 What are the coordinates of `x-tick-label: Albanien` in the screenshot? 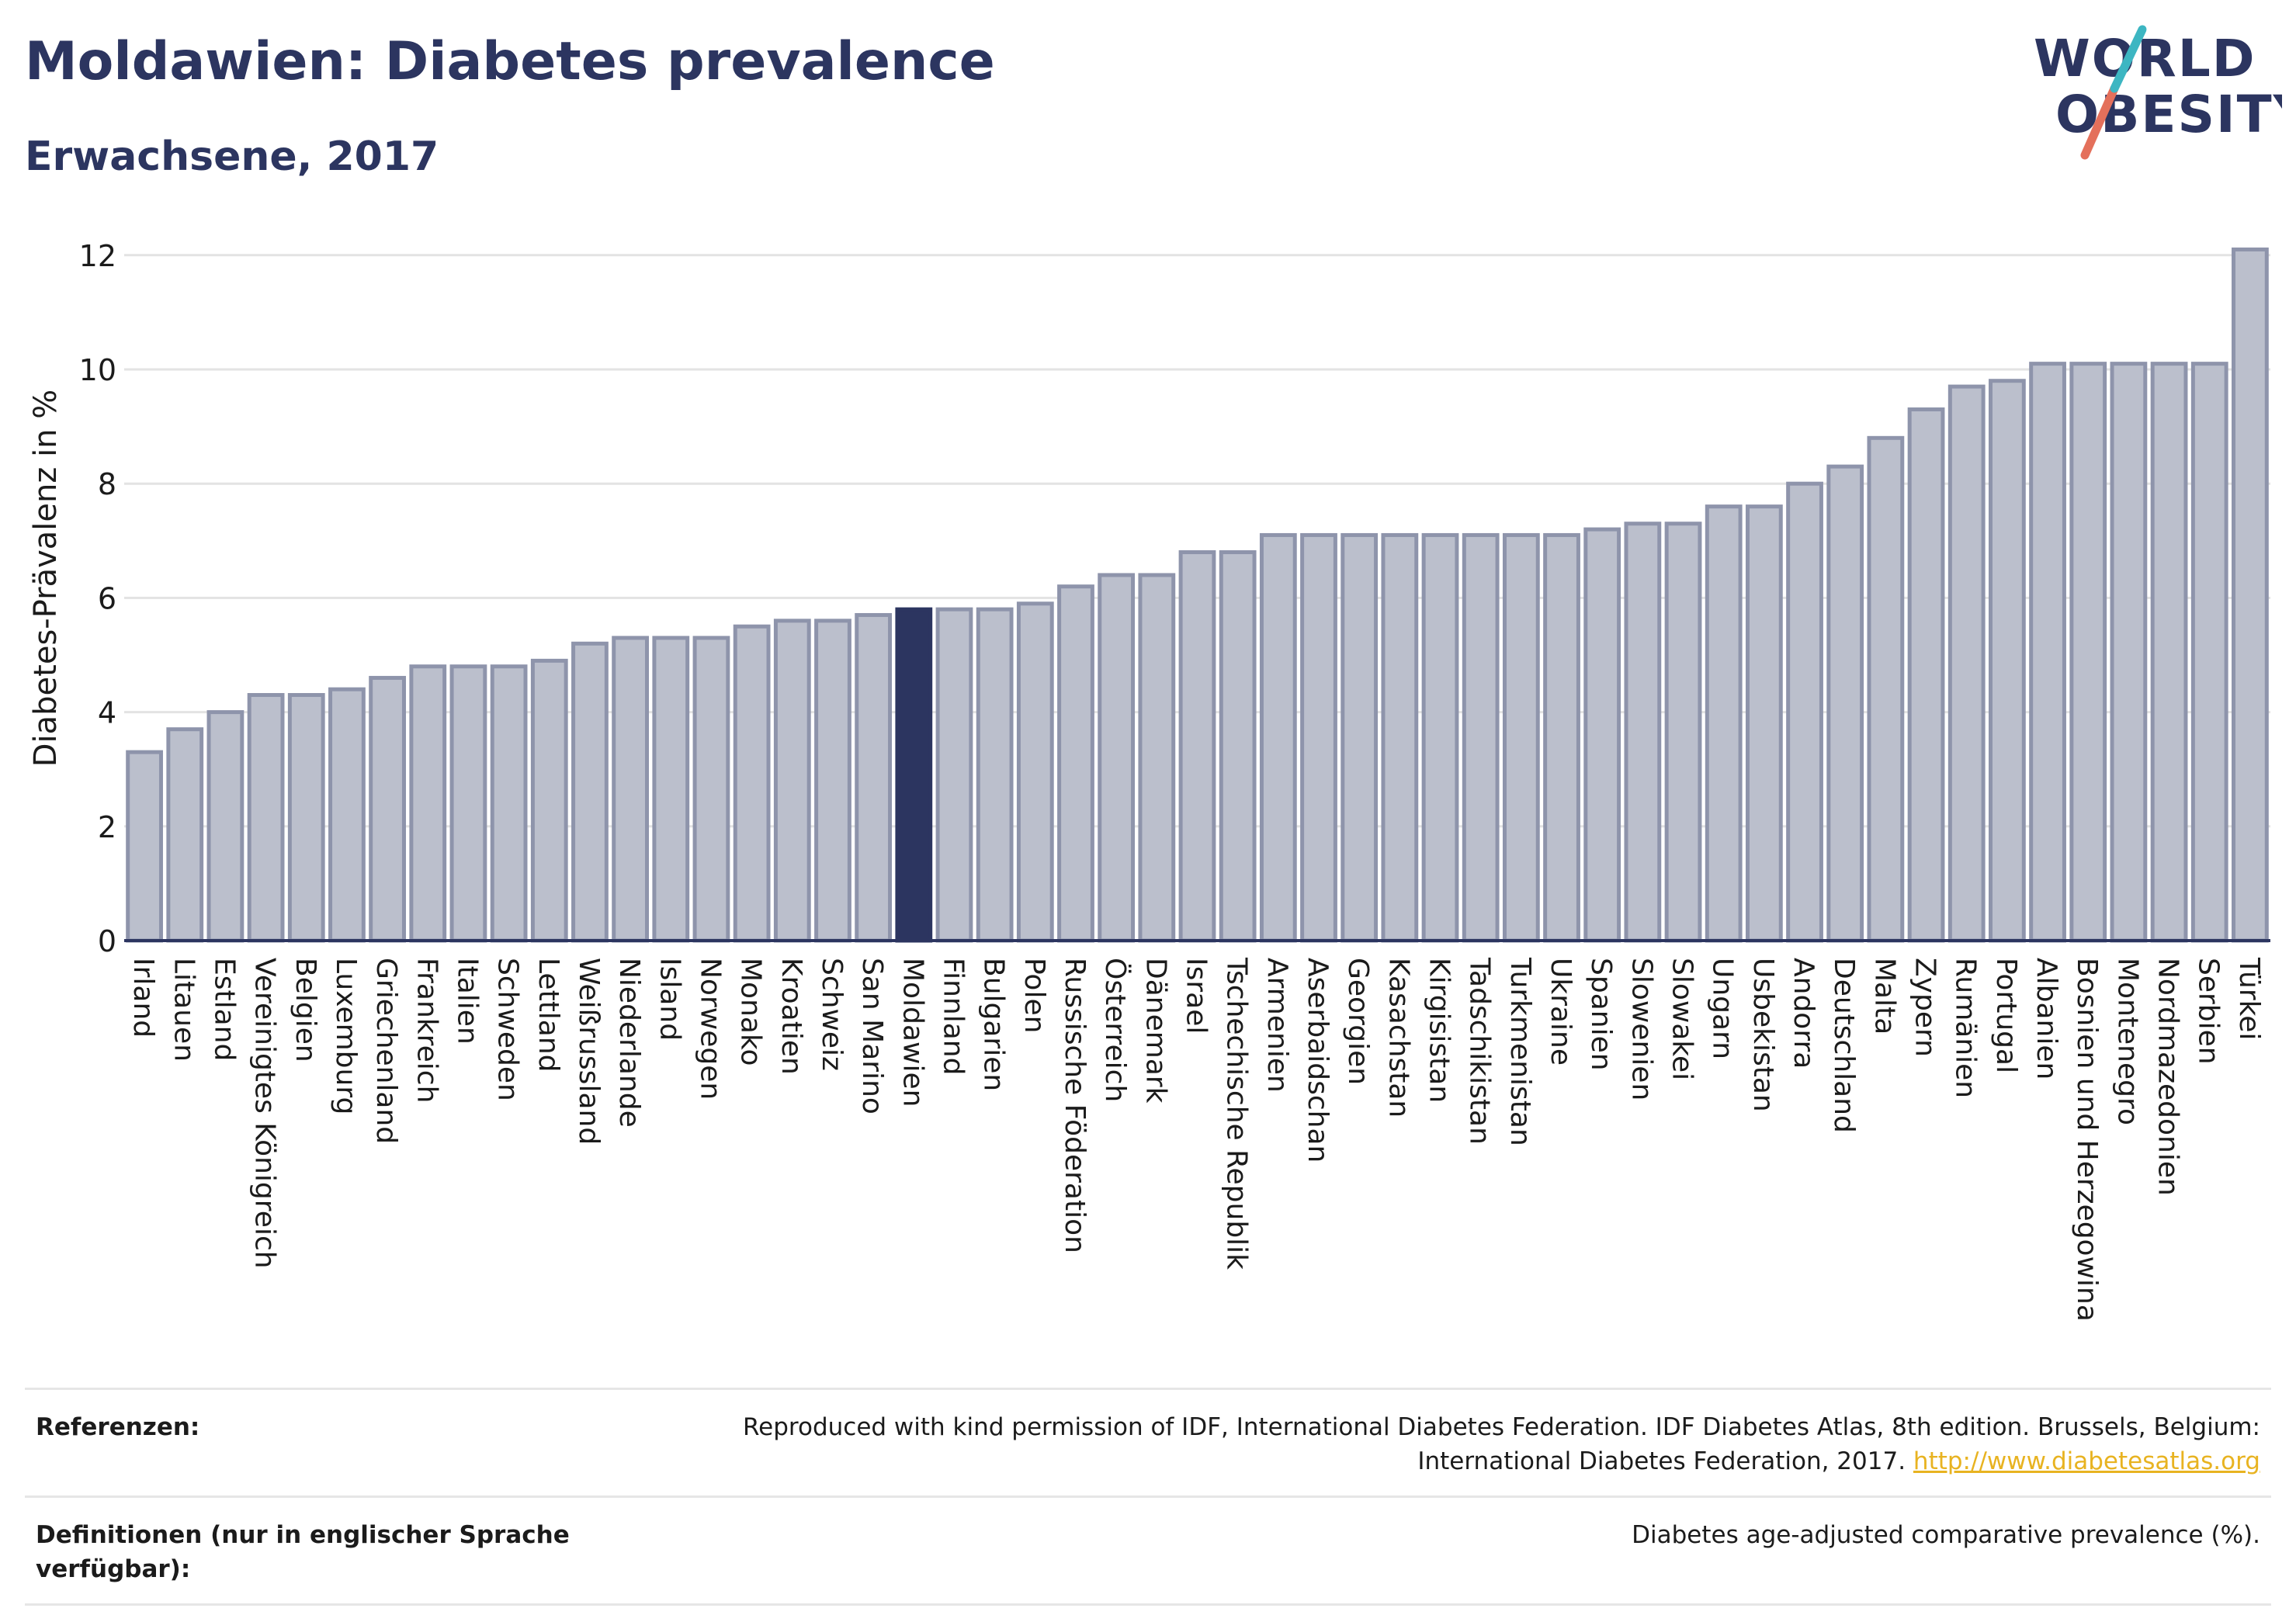 It's located at (2046, 1019).